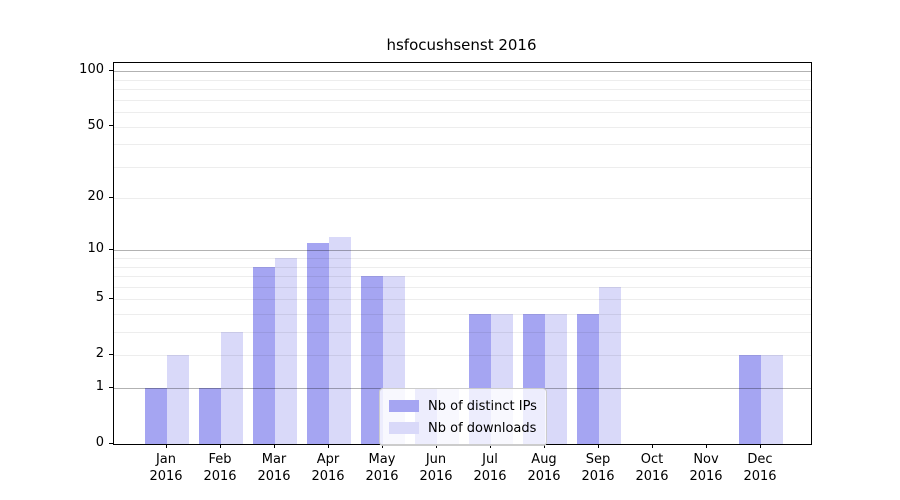  What do you see at coordinates (99, 442) in the screenshot?
I see `y-tick-label: 0` at bounding box center [99, 442].